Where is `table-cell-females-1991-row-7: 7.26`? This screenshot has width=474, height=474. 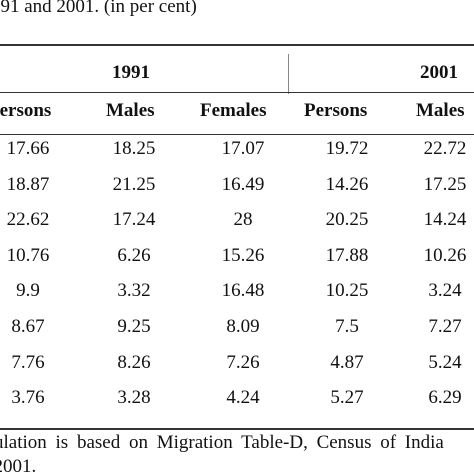
table-cell-females-1991-row-7: 7.26 is located at coordinates (243, 362).